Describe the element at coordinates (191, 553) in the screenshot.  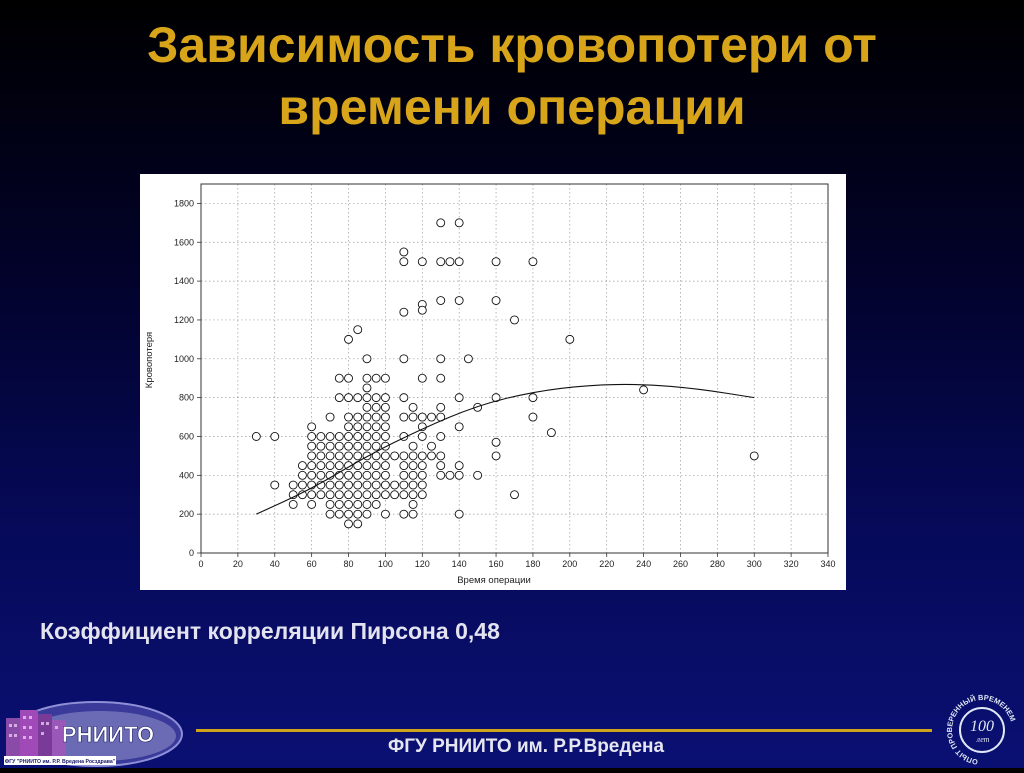
I see `y-tick-label: 0` at that location.